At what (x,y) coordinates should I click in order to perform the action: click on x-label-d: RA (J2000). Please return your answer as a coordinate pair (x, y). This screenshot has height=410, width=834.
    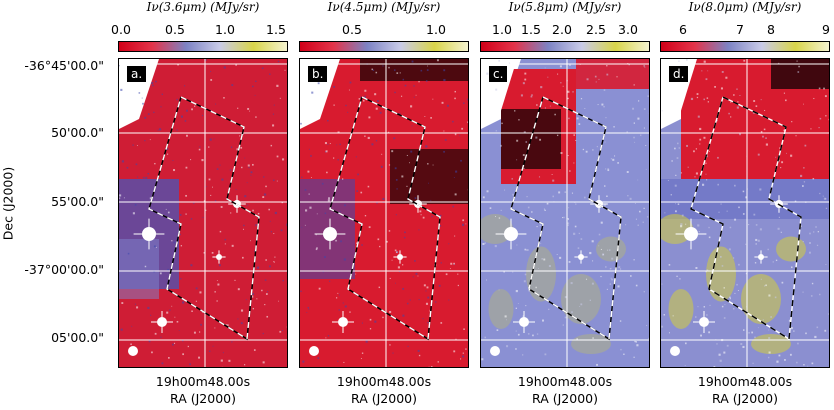
    Looking at the image, I should click on (745, 398).